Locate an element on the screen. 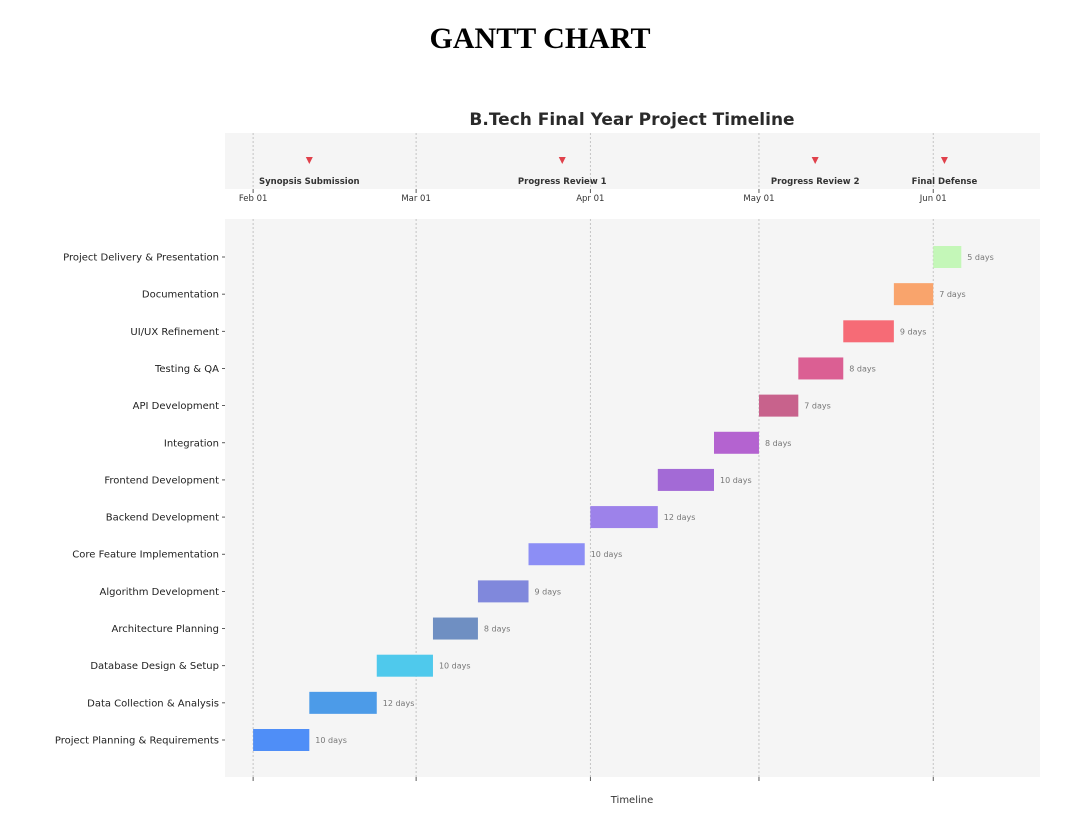 This screenshot has height=827, width=1080. task-label: Architecture Planning is located at coordinates (165, 629).